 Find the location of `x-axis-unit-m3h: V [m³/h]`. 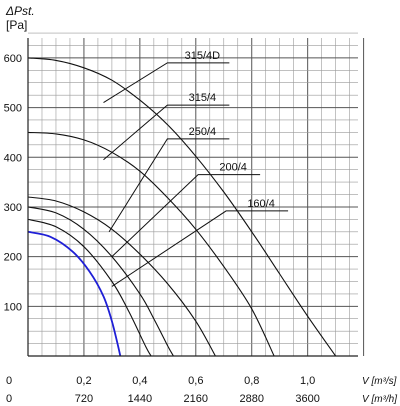

x-axis-unit-m3h: V [m³/h] is located at coordinates (379, 399).